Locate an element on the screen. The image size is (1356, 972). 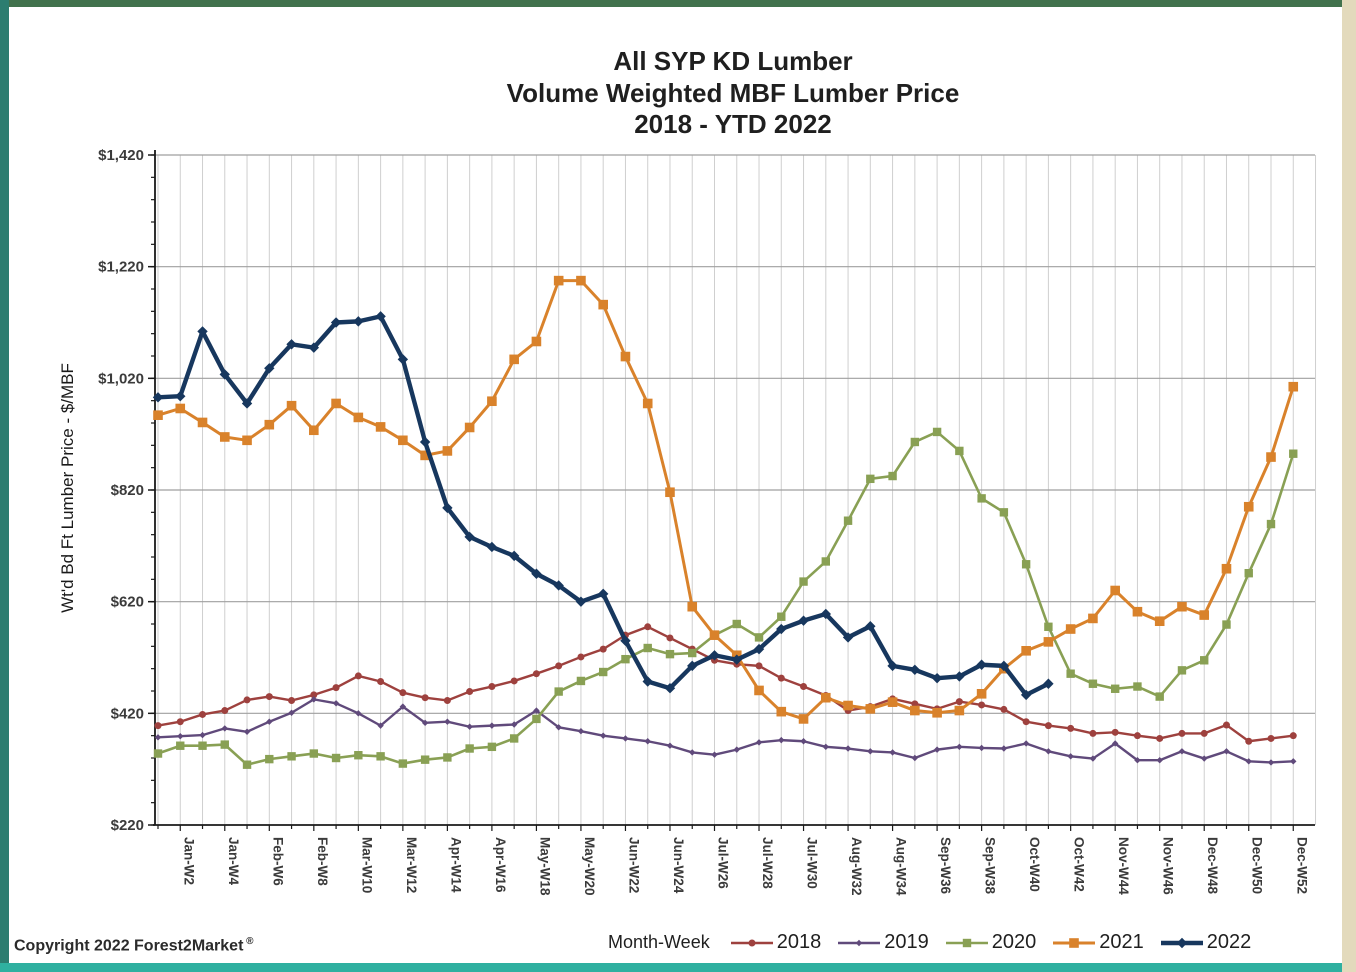
x-tick-label: Sep-W38 is located at coordinates (990, 866).